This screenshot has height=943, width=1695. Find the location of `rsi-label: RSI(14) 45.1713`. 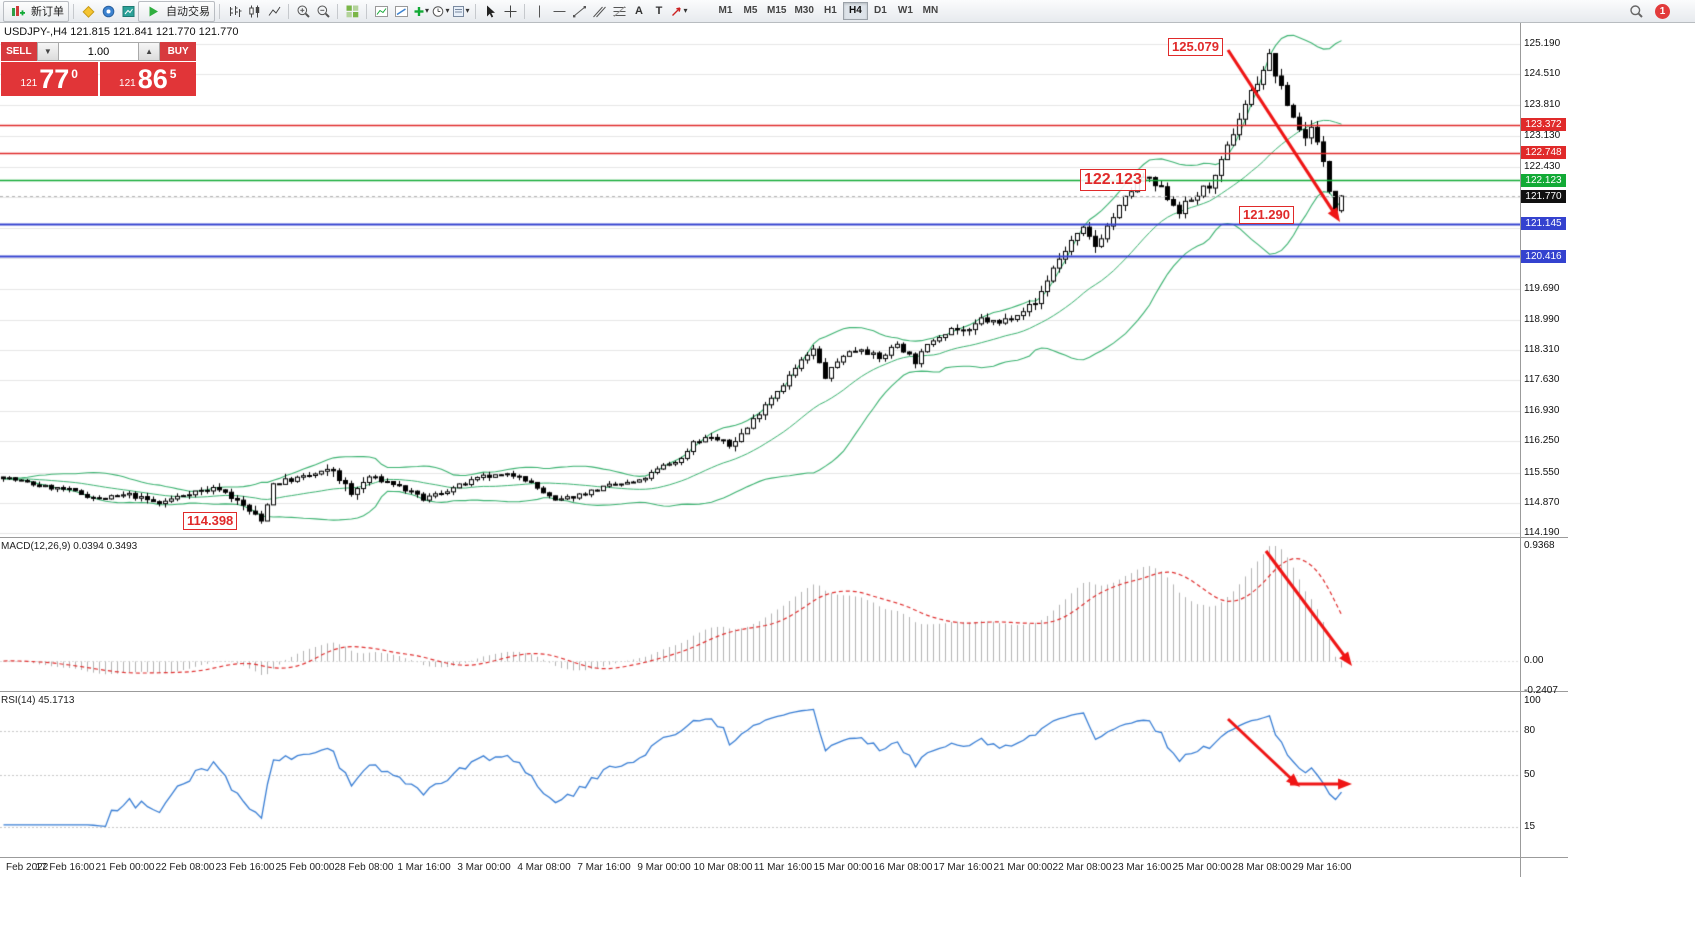

rsi-label: RSI(14) 45.1713 is located at coordinates (38, 700).